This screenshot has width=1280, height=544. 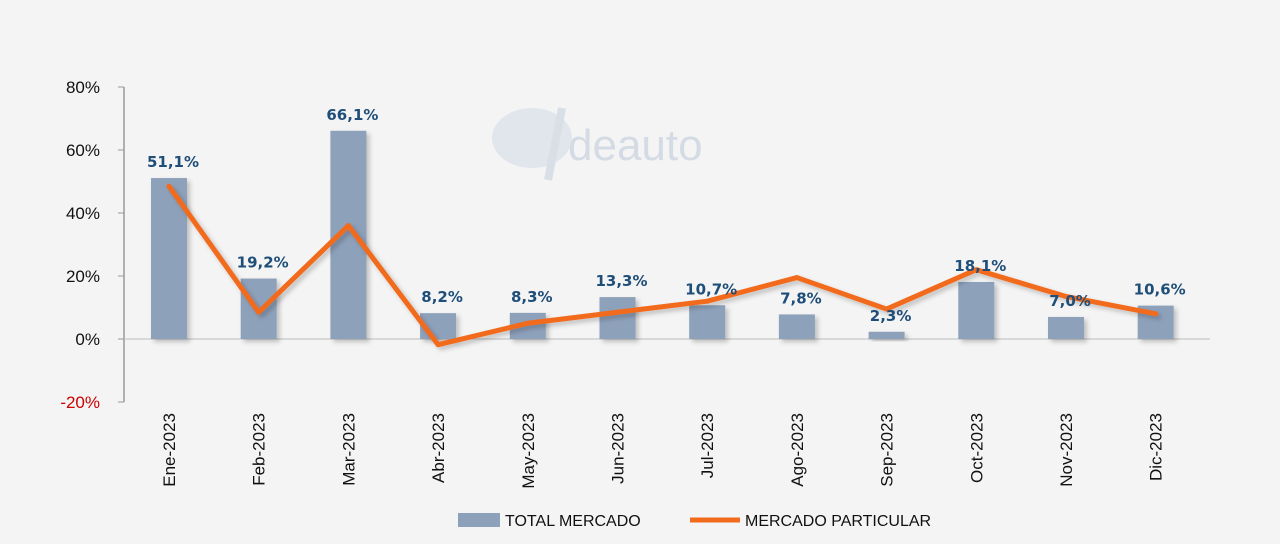 What do you see at coordinates (573, 521) in the screenshot?
I see `legend-label-total-mercado: TOTAL MERCADO` at bounding box center [573, 521].